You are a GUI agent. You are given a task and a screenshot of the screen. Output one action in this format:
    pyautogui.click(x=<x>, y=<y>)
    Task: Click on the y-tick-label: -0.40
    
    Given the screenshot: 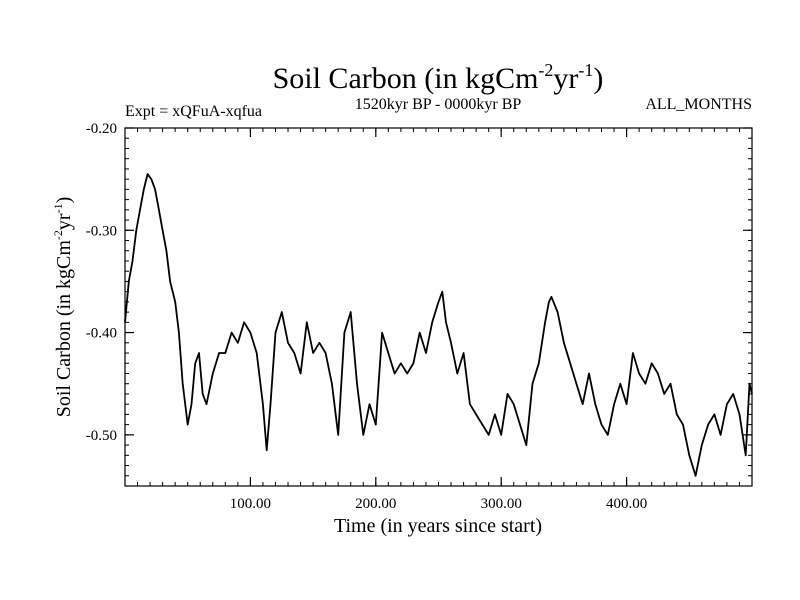 What is the action you would take?
    pyautogui.click(x=101, y=334)
    